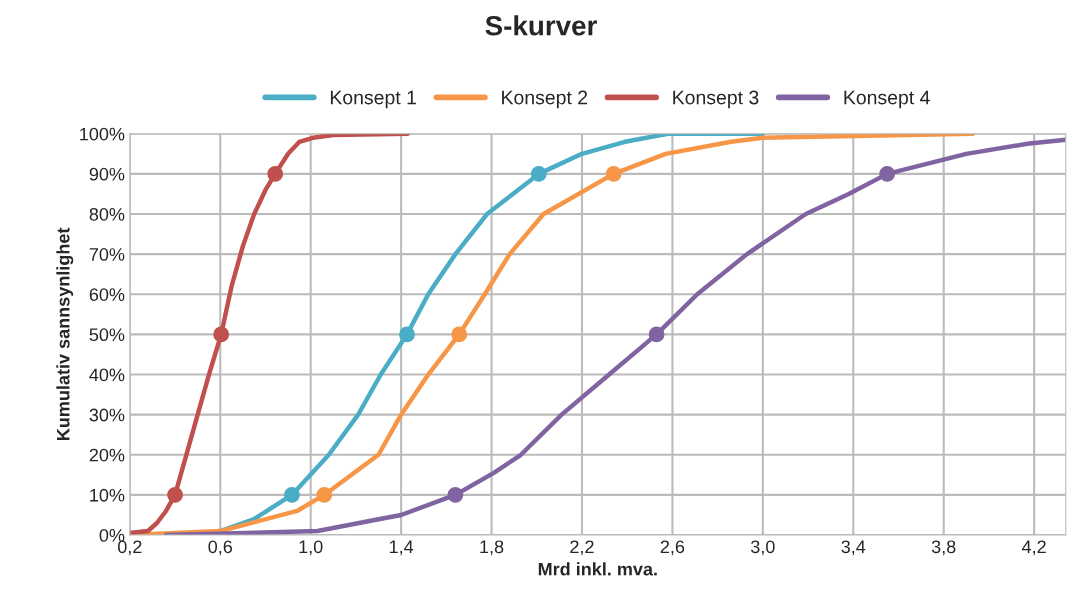 The width and height of the screenshot is (1082, 608). What do you see at coordinates (107, 254) in the screenshot?
I see `y-tick-label: 70%` at bounding box center [107, 254].